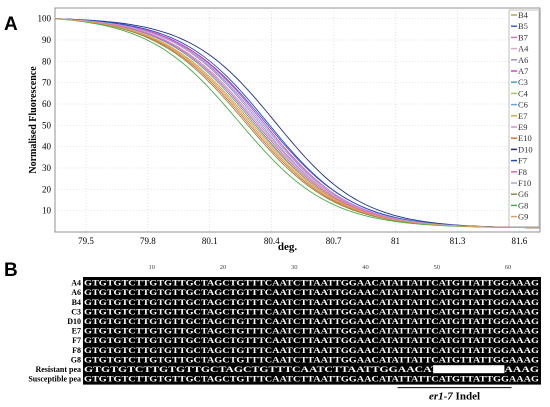 The height and width of the screenshot is (407, 550). Describe the element at coordinates (436, 267) in the screenshot. I see `ruler-label: 50` at that location.